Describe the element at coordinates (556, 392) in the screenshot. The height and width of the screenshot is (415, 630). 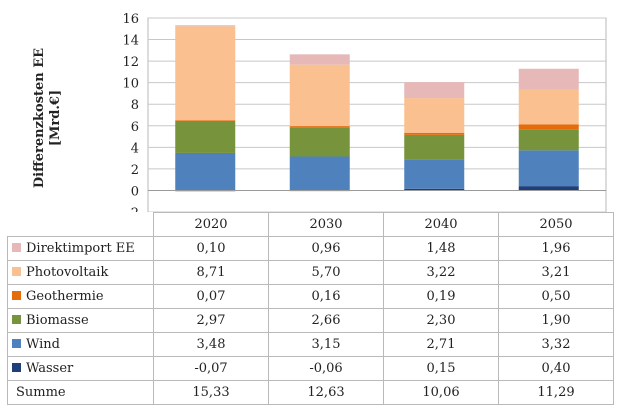
I see `table-cell: 11,29` at that location.